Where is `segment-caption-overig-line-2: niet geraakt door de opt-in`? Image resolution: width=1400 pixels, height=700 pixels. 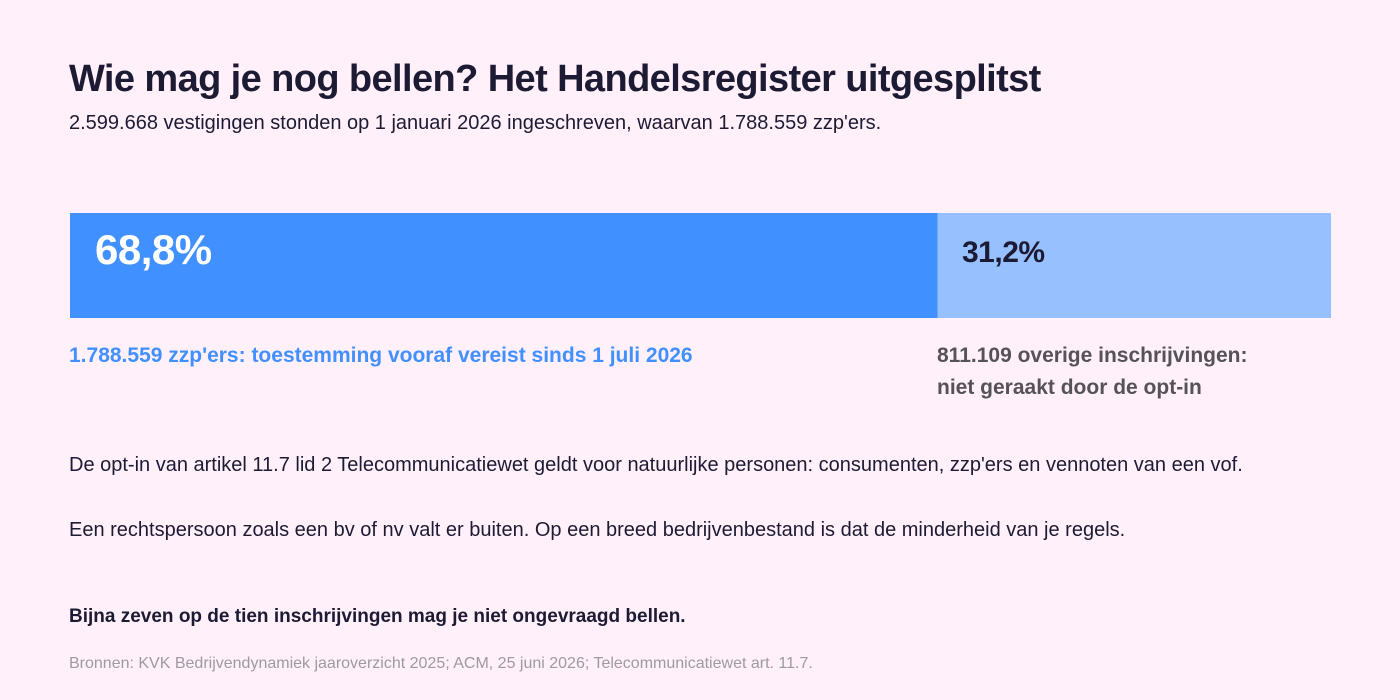 segment-caption-overig-line-2: niet geraakt door de opt-in is located at coordinates (1069, 387).